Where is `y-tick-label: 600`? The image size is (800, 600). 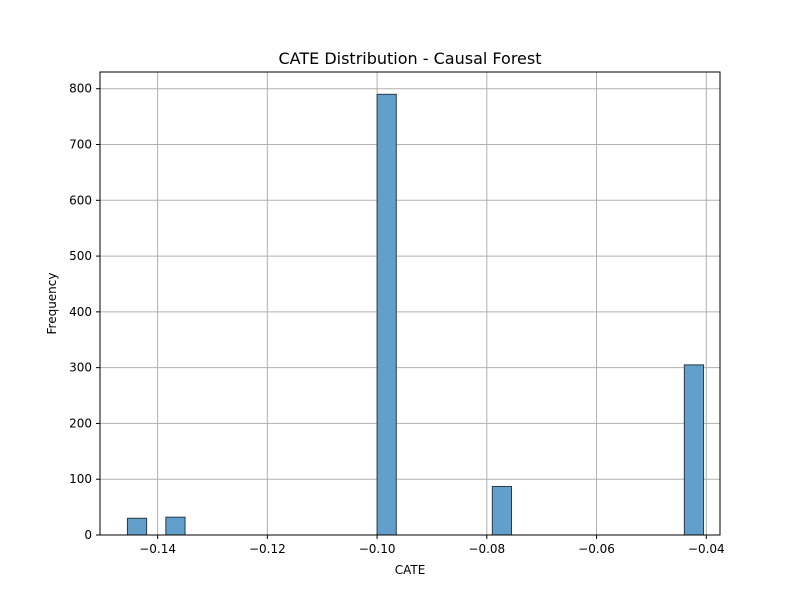 y-tick-label: 600 is located at coordinates (80, 200).